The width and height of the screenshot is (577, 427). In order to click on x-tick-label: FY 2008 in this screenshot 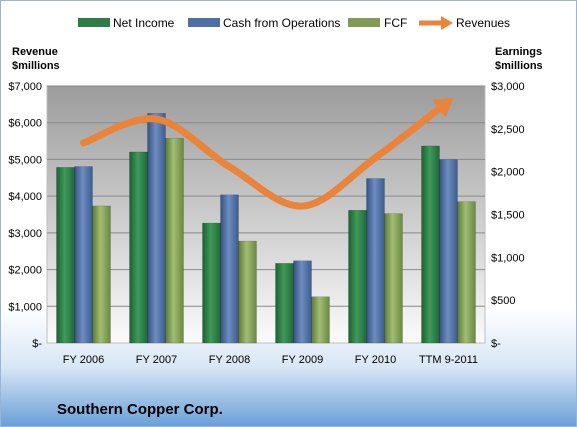, I will do `click(229, 360)`.